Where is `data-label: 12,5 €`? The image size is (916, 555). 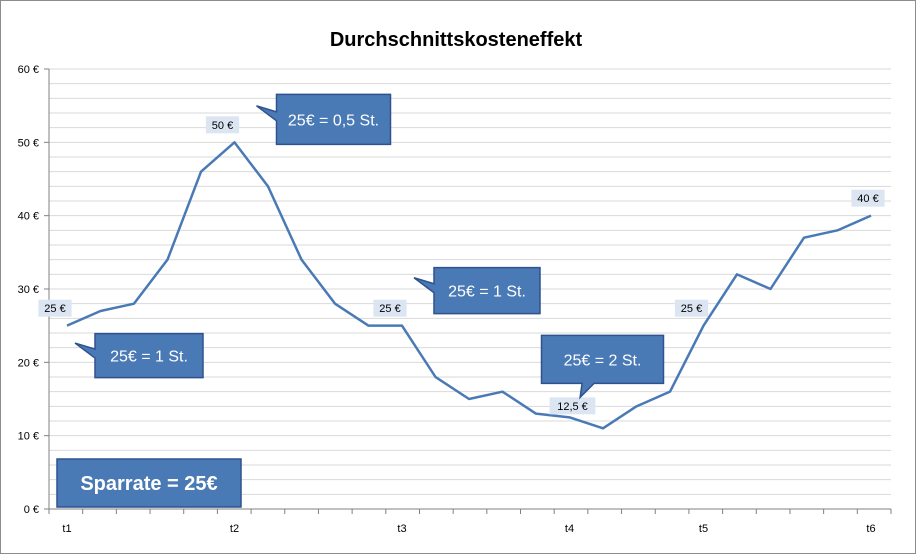 data-label: 12,5 € is located at coordinates (572, 406).